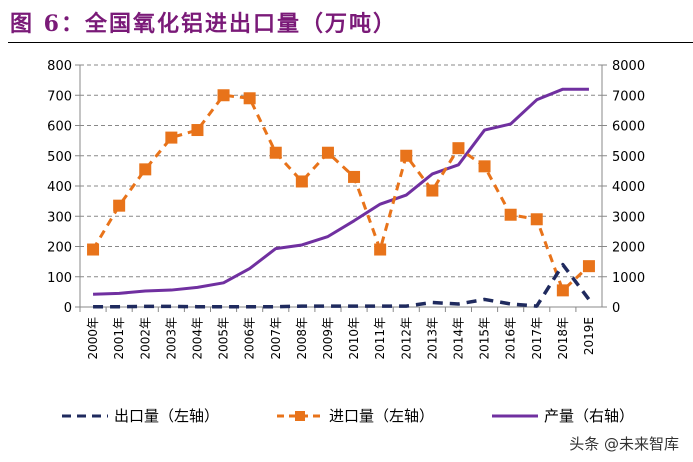 The image size is (693, 462). I want to click on x-tick-label: 2003年, so click(171, 338).